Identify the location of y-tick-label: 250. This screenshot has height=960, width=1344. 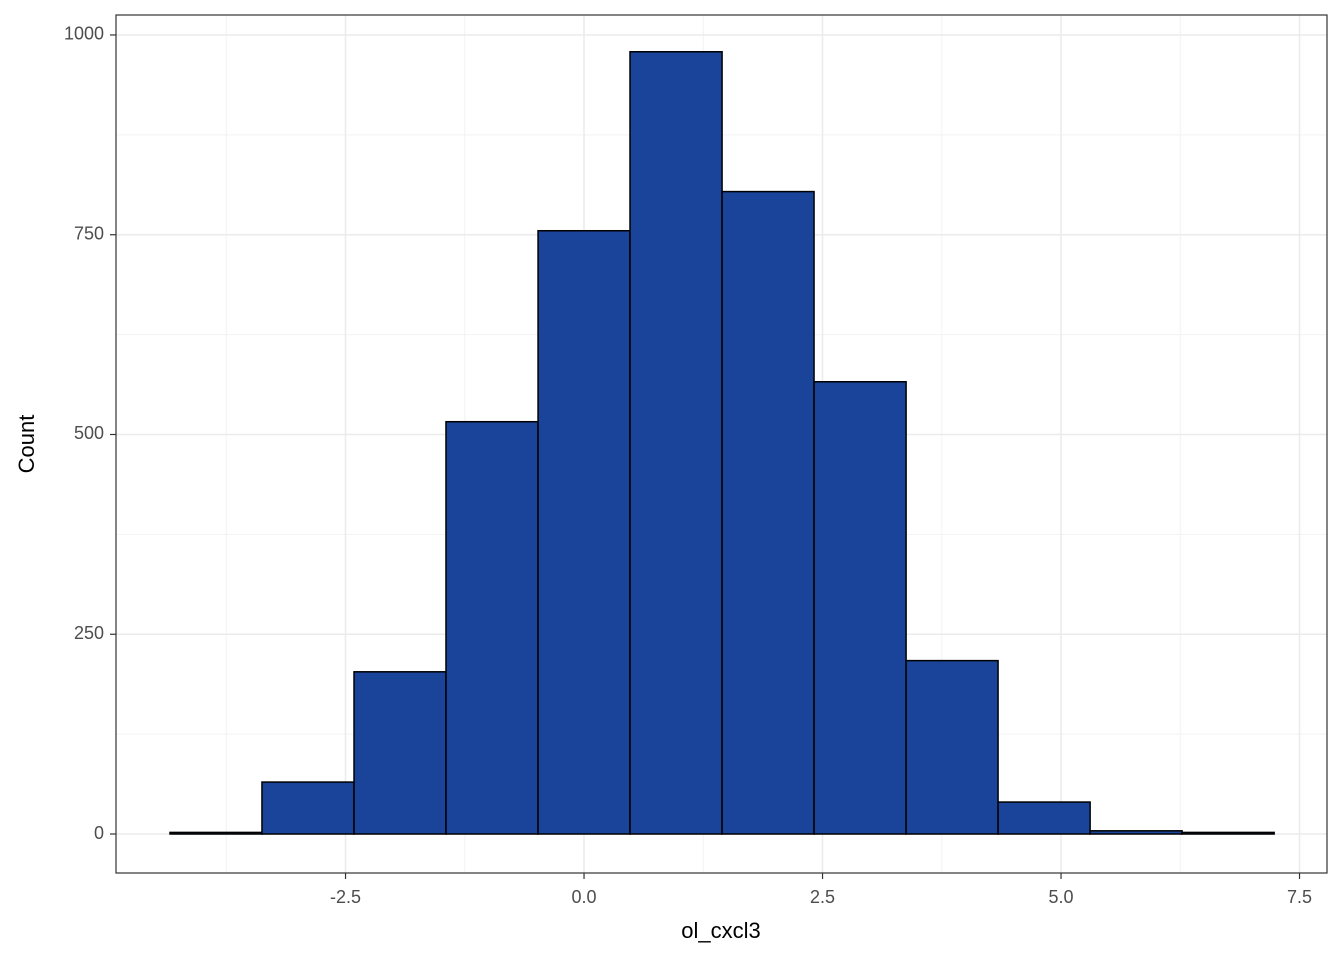
(89, 633).